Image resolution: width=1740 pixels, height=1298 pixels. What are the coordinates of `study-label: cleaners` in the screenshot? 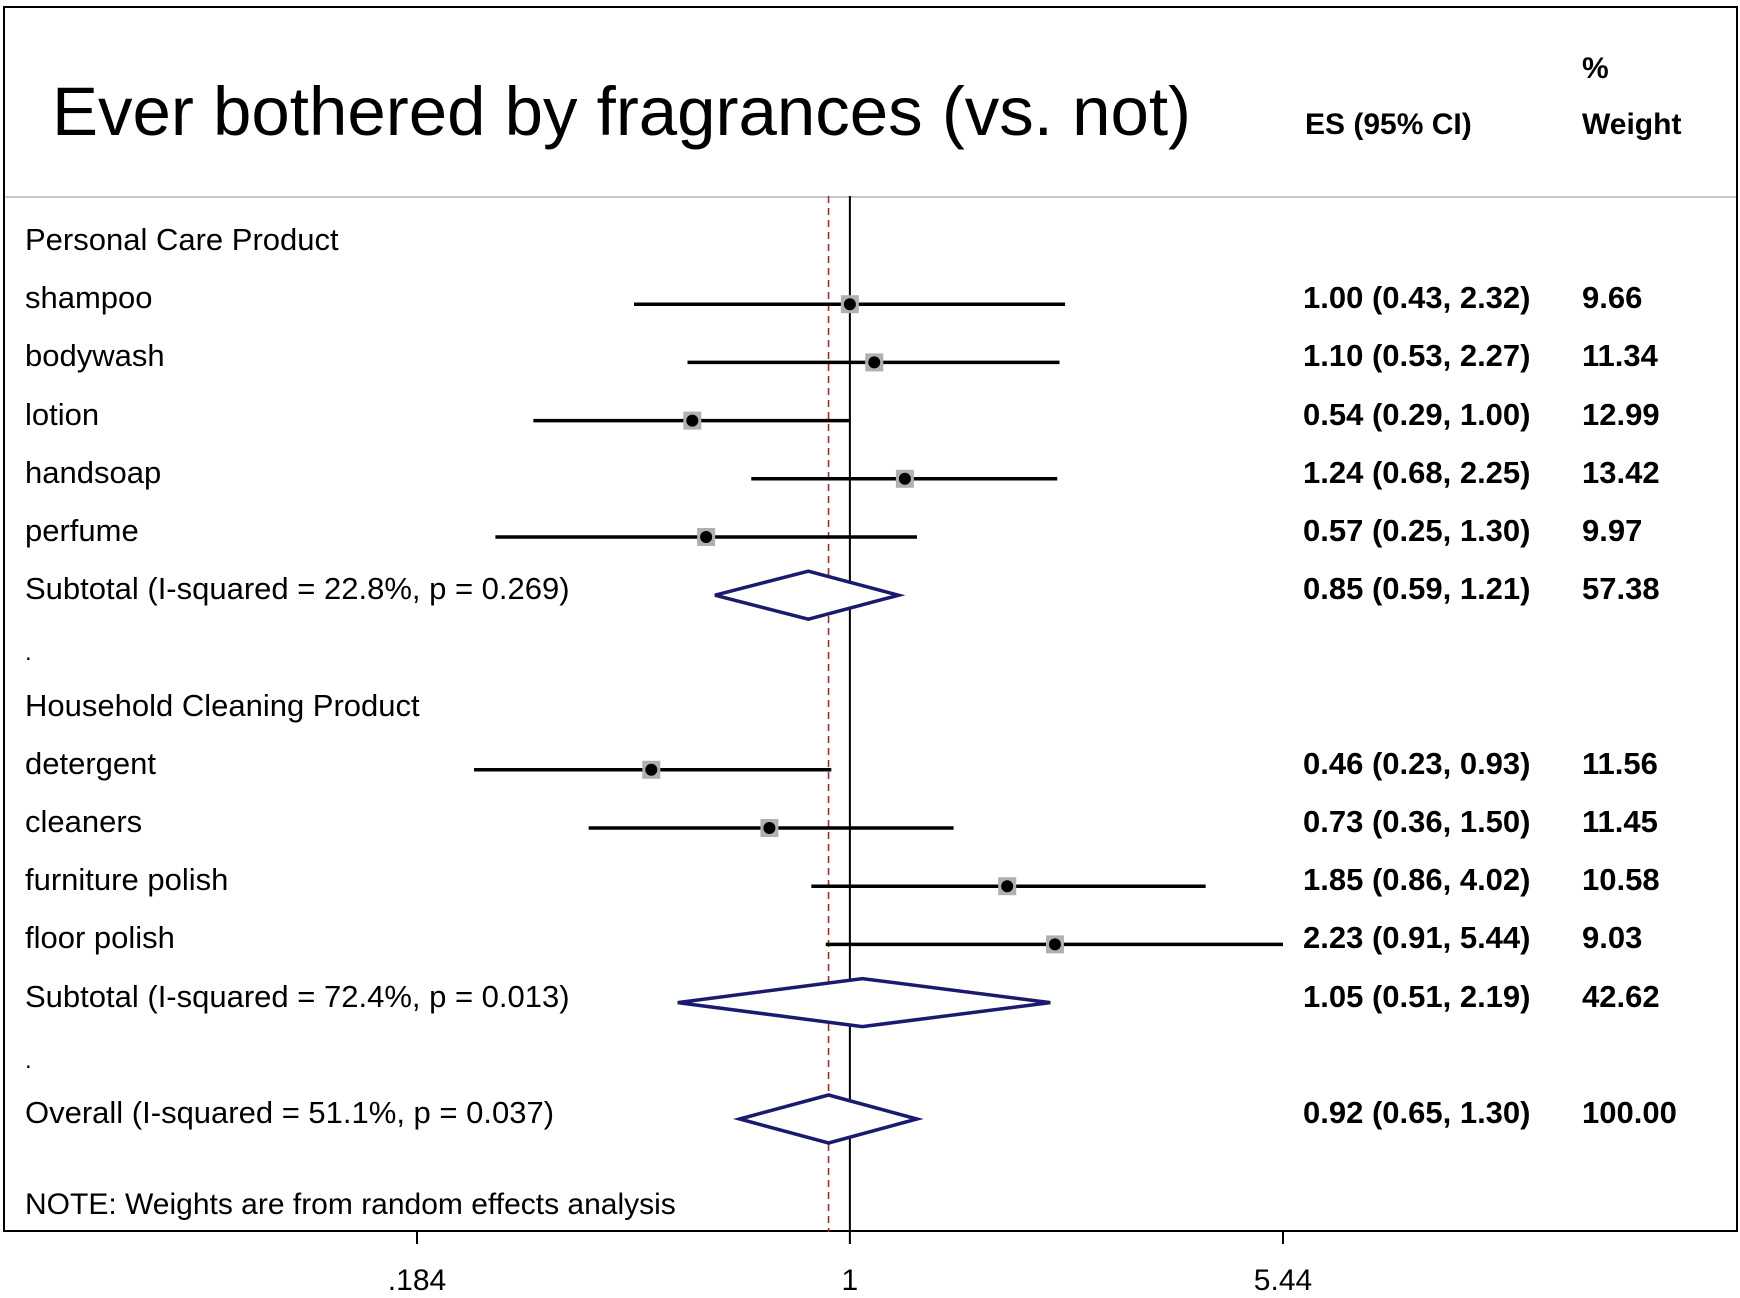 It's located at (84, 821).